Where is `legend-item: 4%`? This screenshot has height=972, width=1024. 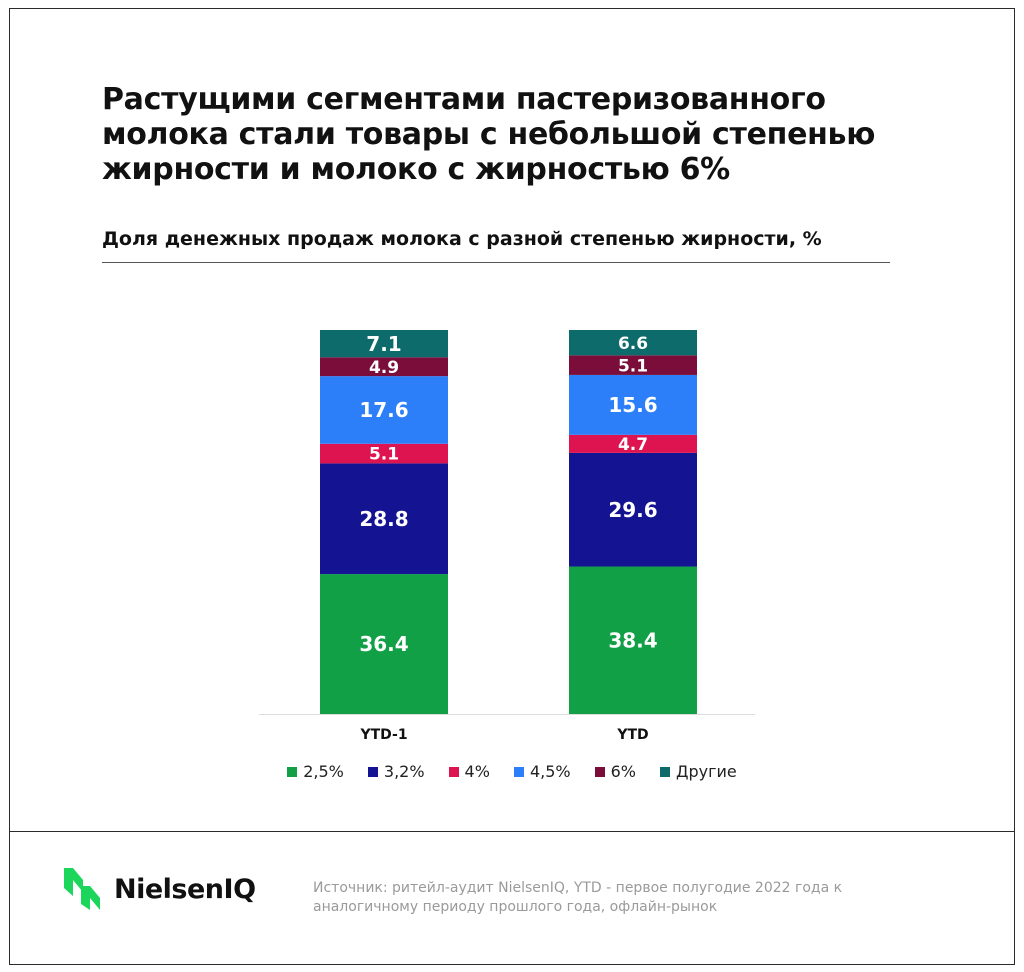 legend-item: 4% is located at coordinates (469, 771).